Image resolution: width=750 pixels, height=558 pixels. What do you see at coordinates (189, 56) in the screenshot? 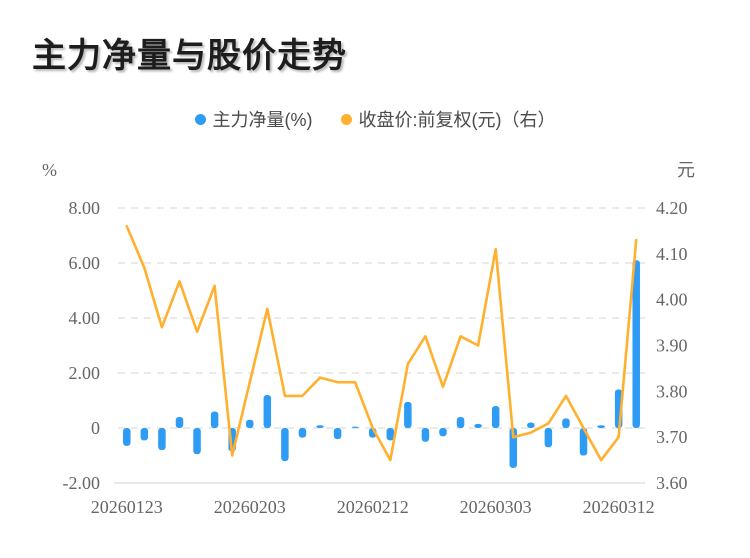
I see `chart-title: 主力净量与股价走势` at bounding box center [189, 56].